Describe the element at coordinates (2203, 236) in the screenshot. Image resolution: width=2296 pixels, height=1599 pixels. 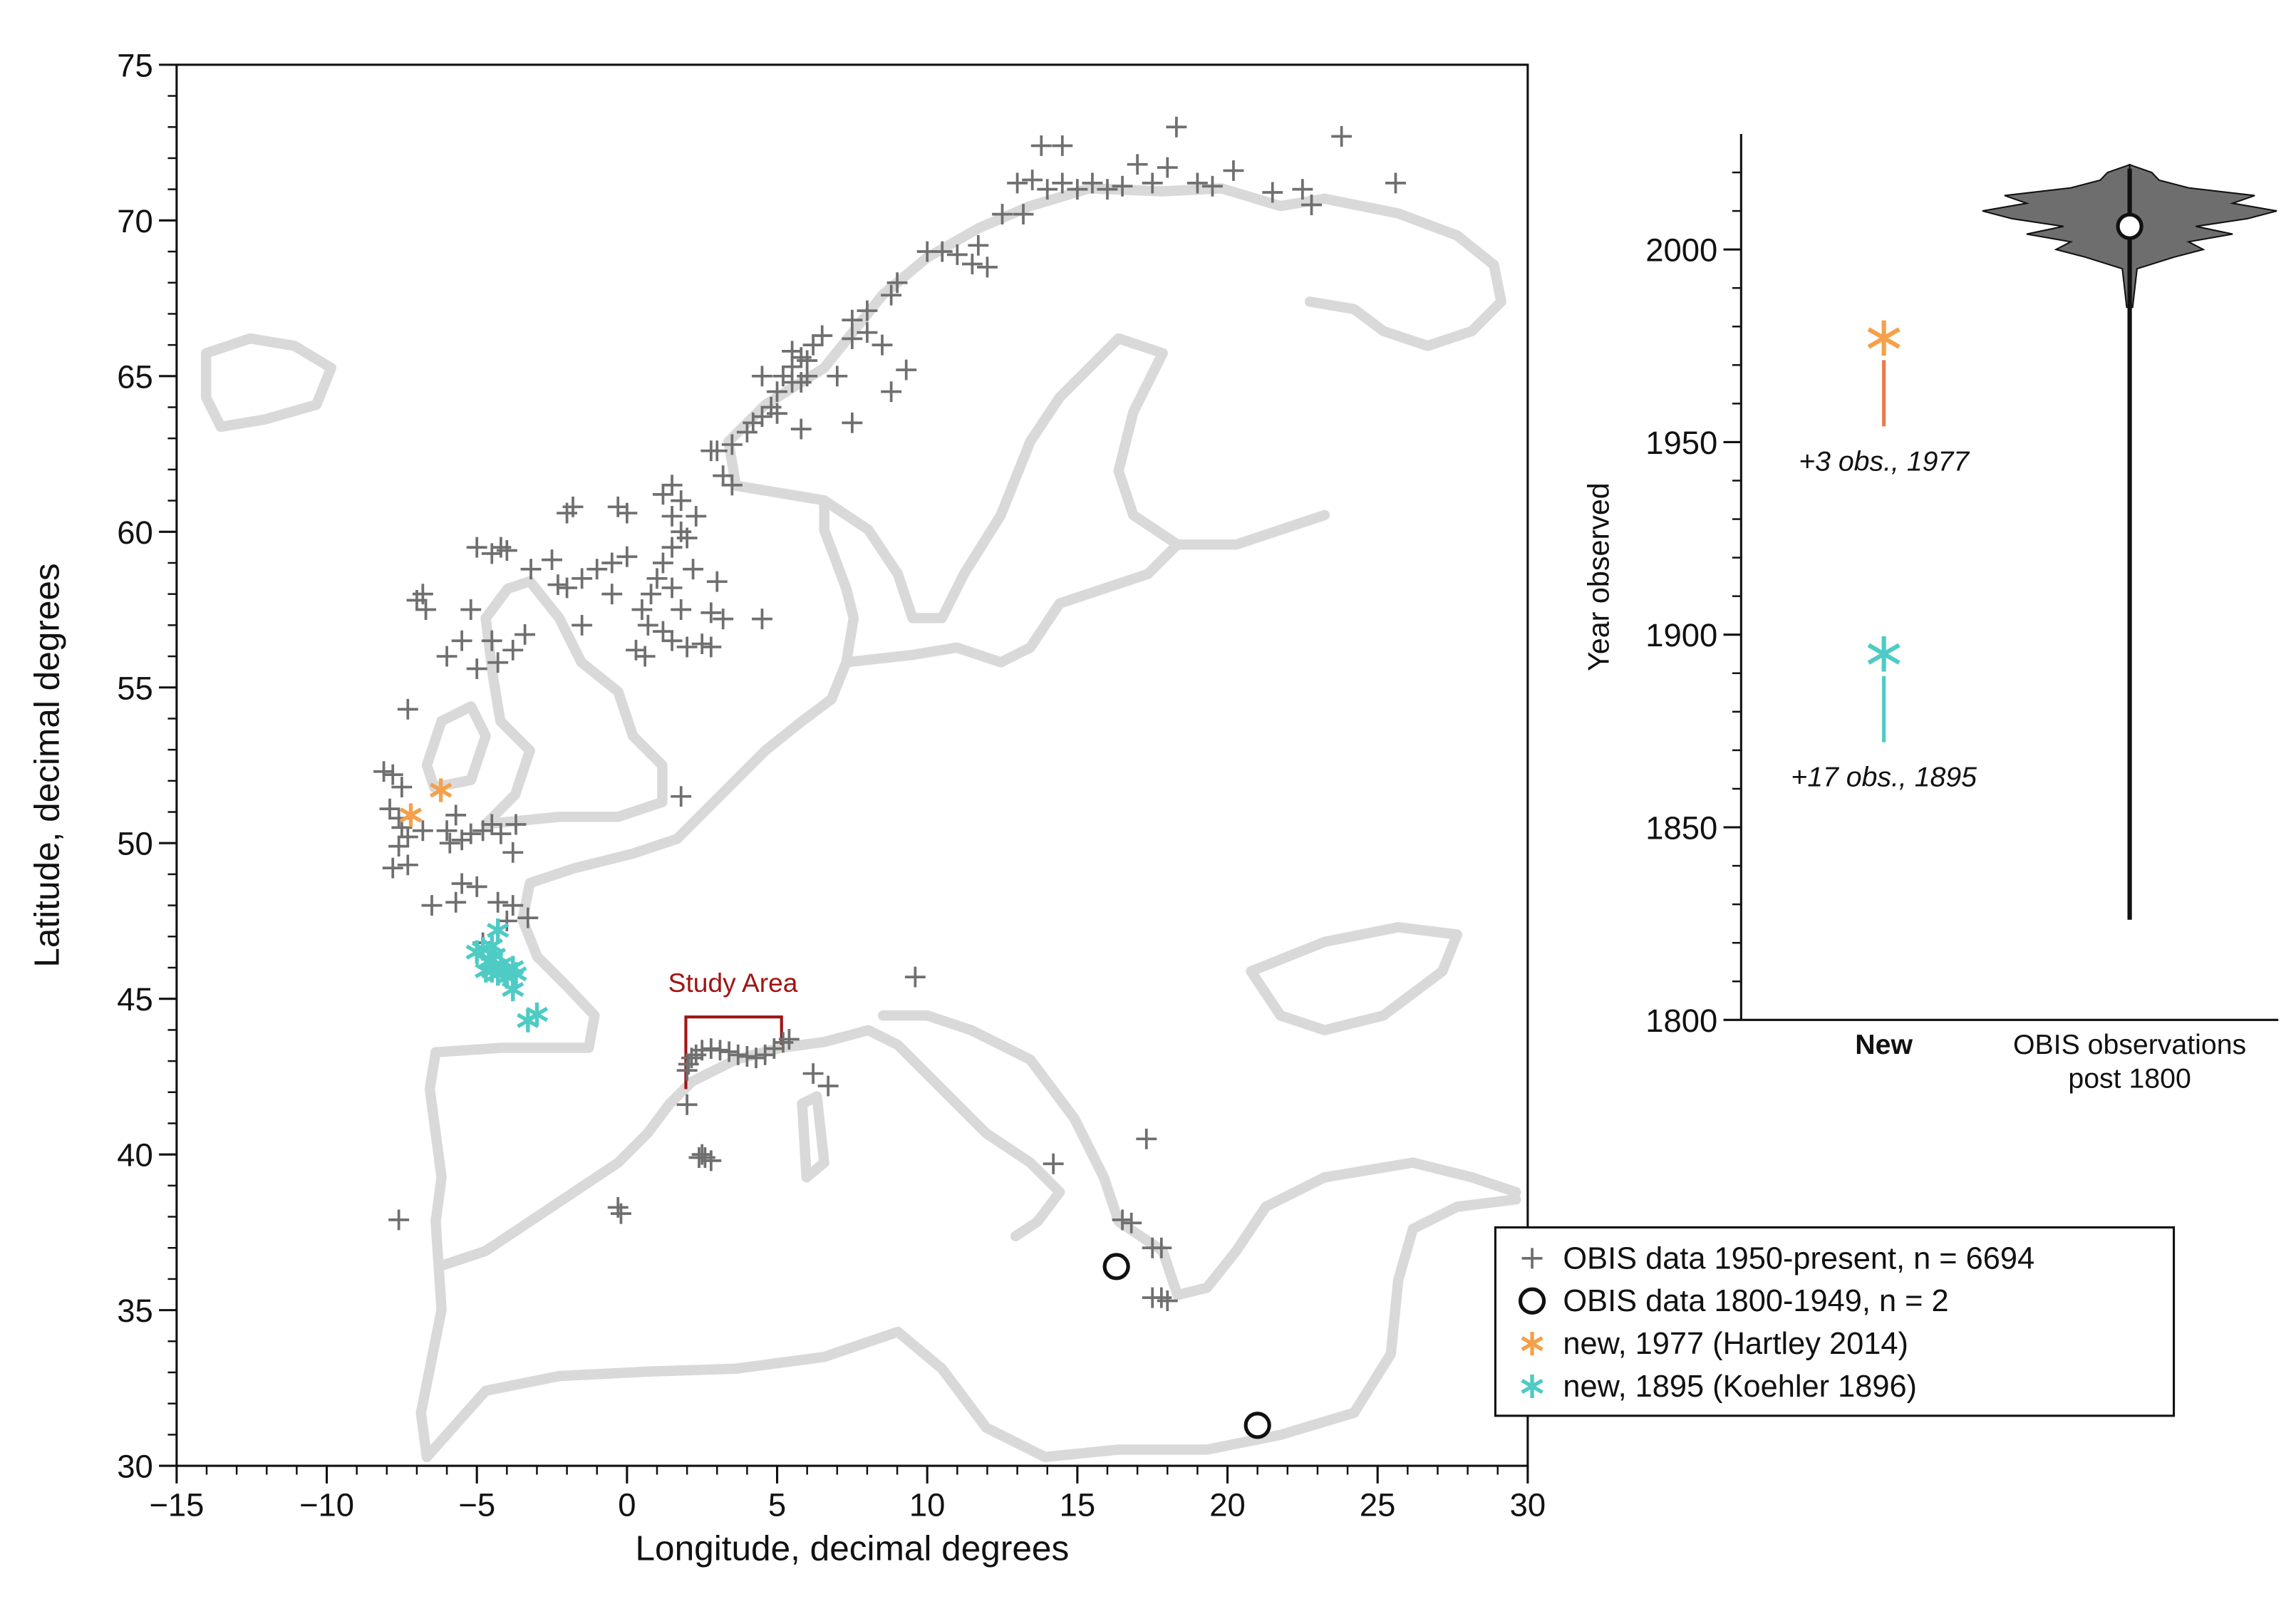
I see `violin-right` at that location.